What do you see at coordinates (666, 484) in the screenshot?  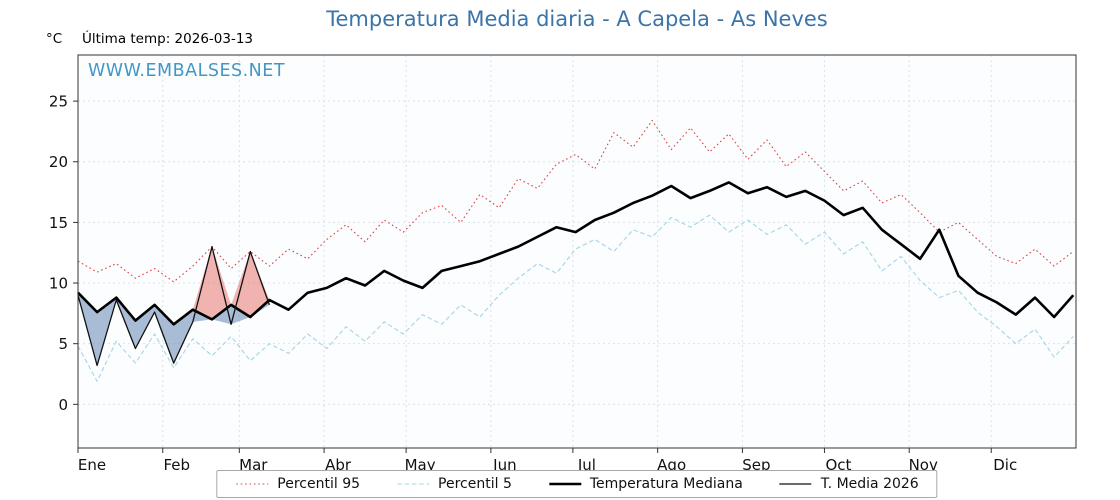 I see `legend-label-2: Temperatura Mediana` at bounding box center [666, 484].